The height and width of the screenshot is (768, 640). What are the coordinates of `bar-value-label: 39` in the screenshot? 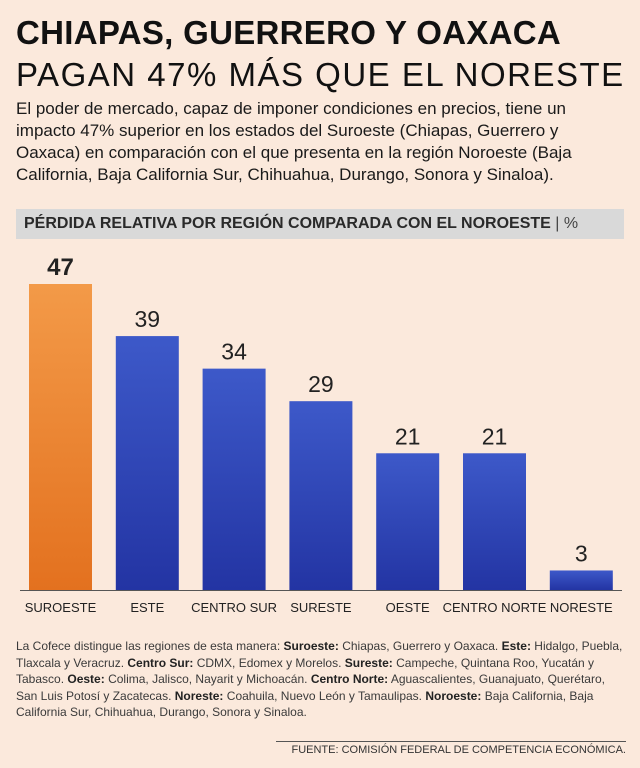 It's located at (148, 319).